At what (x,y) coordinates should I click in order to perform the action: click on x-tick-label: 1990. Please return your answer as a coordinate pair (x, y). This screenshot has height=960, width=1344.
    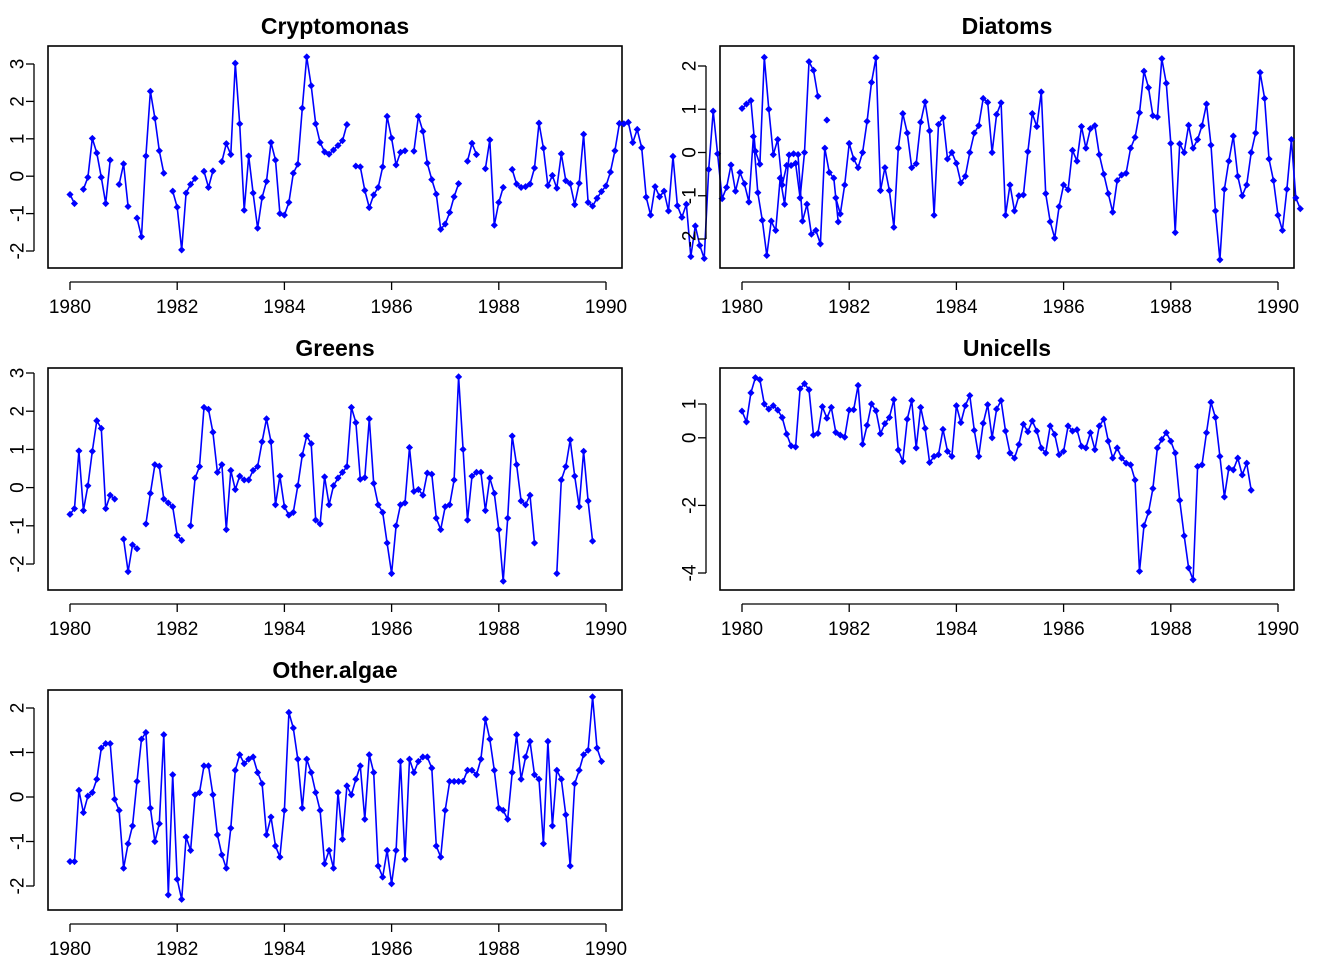
    Looking at the image, I should click on (1278, 307).